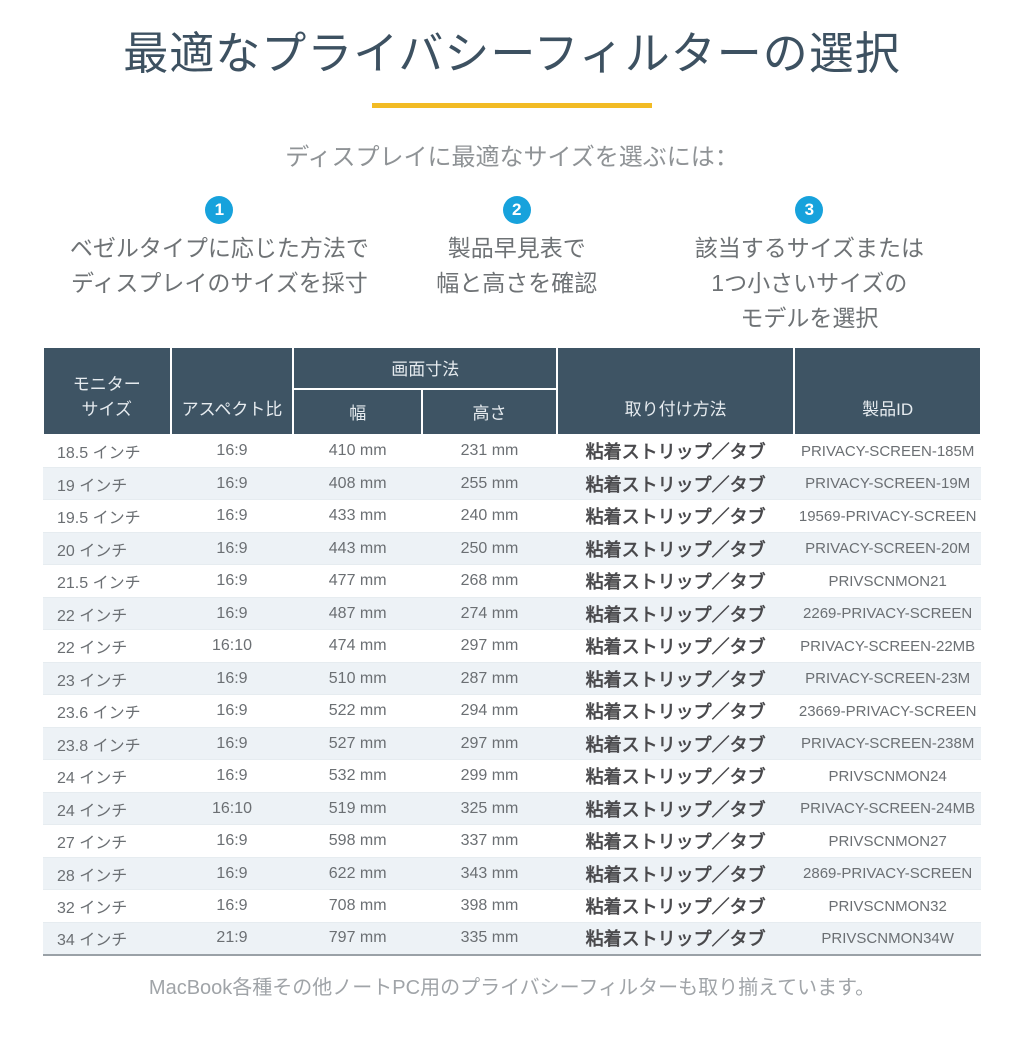 This screenshot has height=1052, width=1024. I want to click on cell-product-id: PRIVACY-SCREEN-185M, so click(887, 451).